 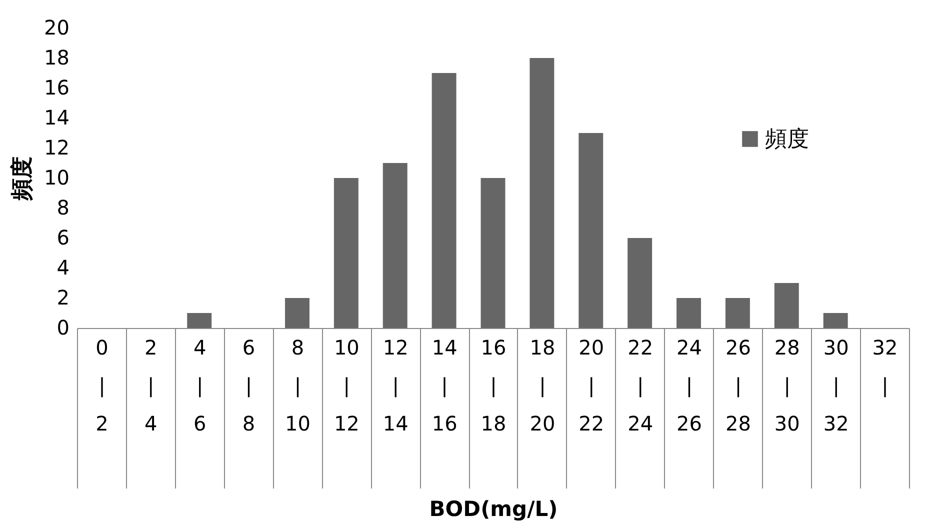 What do you see at coordinates (199, 386) in the screenshot?
I see `x-tick-label: 4 | 6` at bounding box center [199, 386].